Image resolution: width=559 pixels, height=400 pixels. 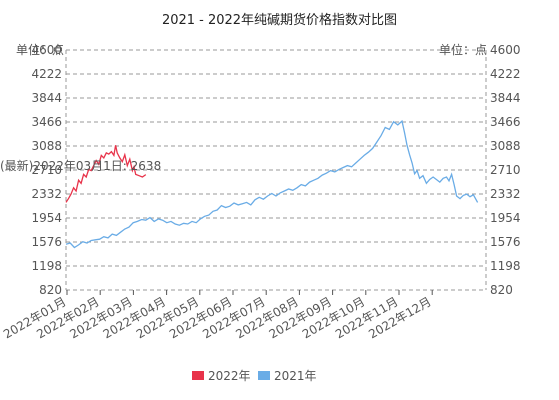 I want to click on y-tick-label-right: 1954, so click(x=505, y=218).